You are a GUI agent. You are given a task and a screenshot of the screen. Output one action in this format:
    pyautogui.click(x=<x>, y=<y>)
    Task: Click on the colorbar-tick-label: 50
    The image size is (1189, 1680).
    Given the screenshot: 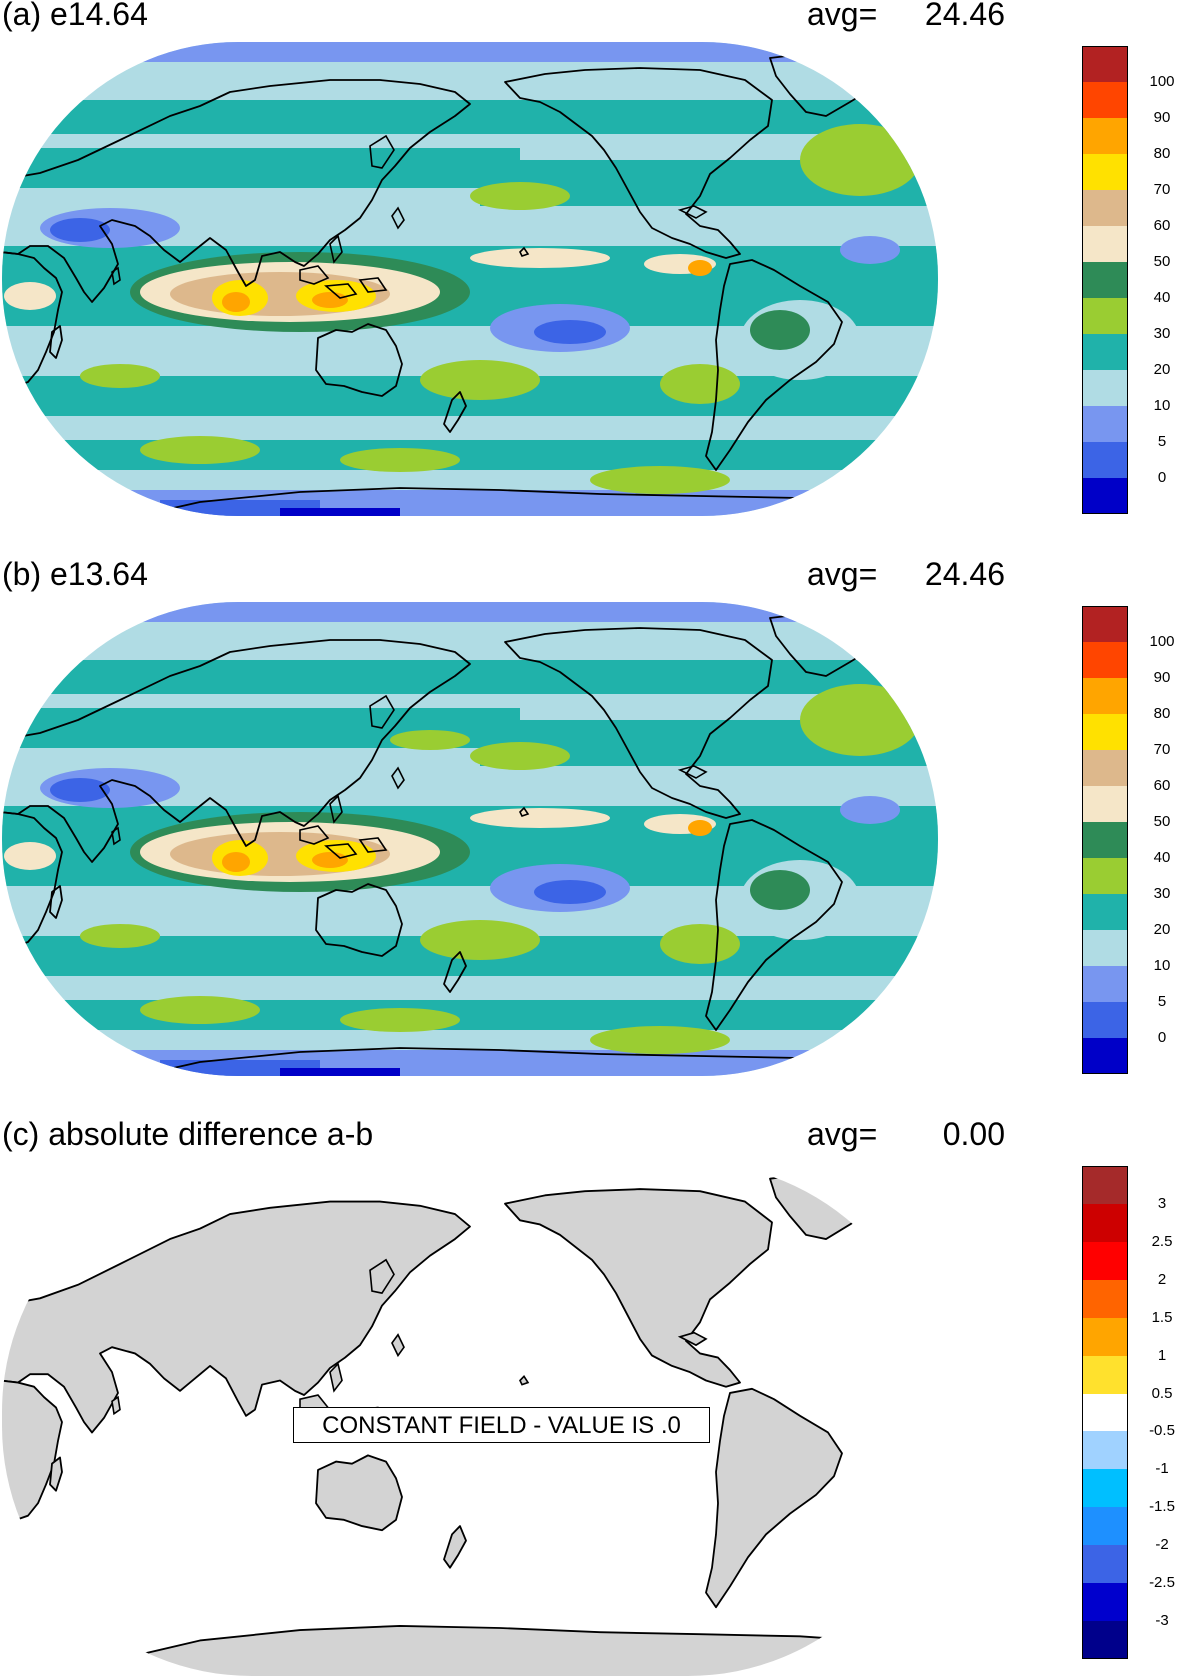 What is the action you would take?
    pyautogui.click(x=1162, y=261)
    